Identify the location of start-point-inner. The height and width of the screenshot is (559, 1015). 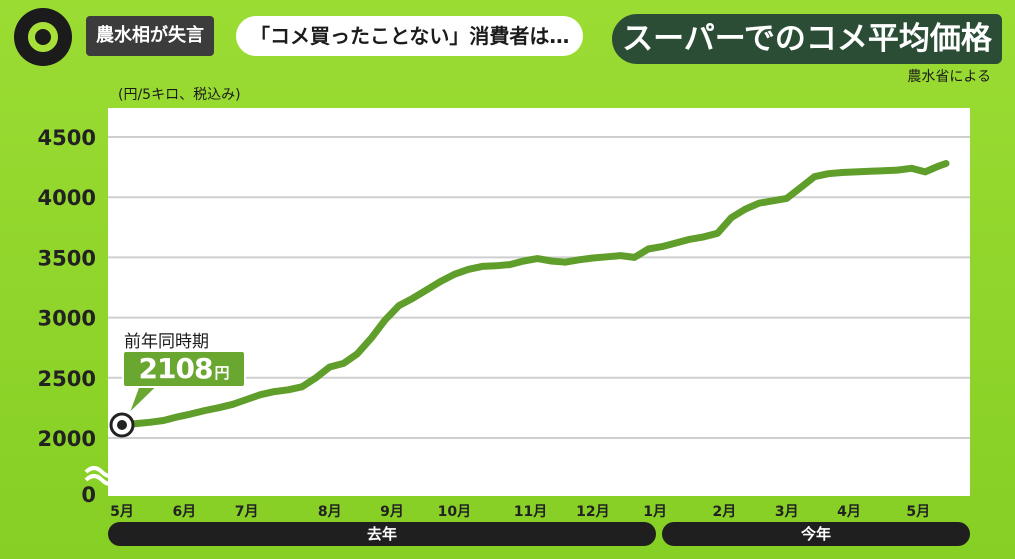
(122, 424).